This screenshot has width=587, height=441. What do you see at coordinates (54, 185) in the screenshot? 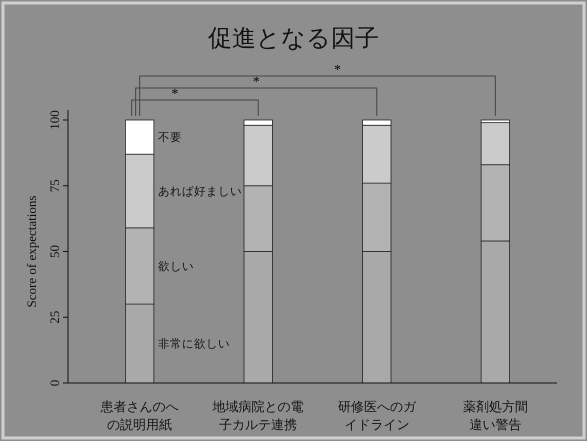
I see `y-tick-label: 75` at bounding box center [54, 185].